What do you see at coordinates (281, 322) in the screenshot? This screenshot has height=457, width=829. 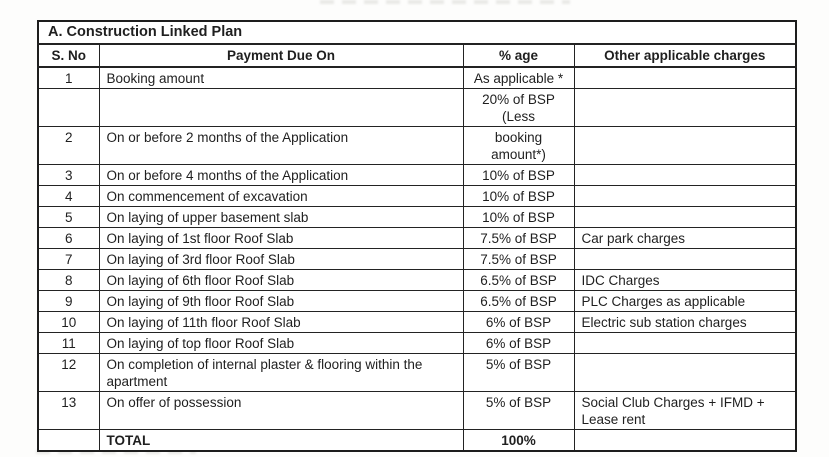 I see `payment-cell: On laying of 11th floor Roof Slab` at bounding box center [281, 322].